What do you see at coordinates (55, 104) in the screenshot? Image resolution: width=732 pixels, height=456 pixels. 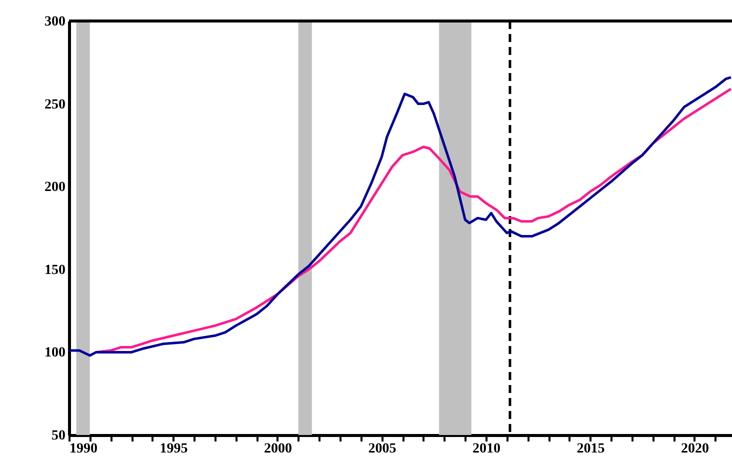 I see `y-tick-label: 250` at bounding box center [55, 104].